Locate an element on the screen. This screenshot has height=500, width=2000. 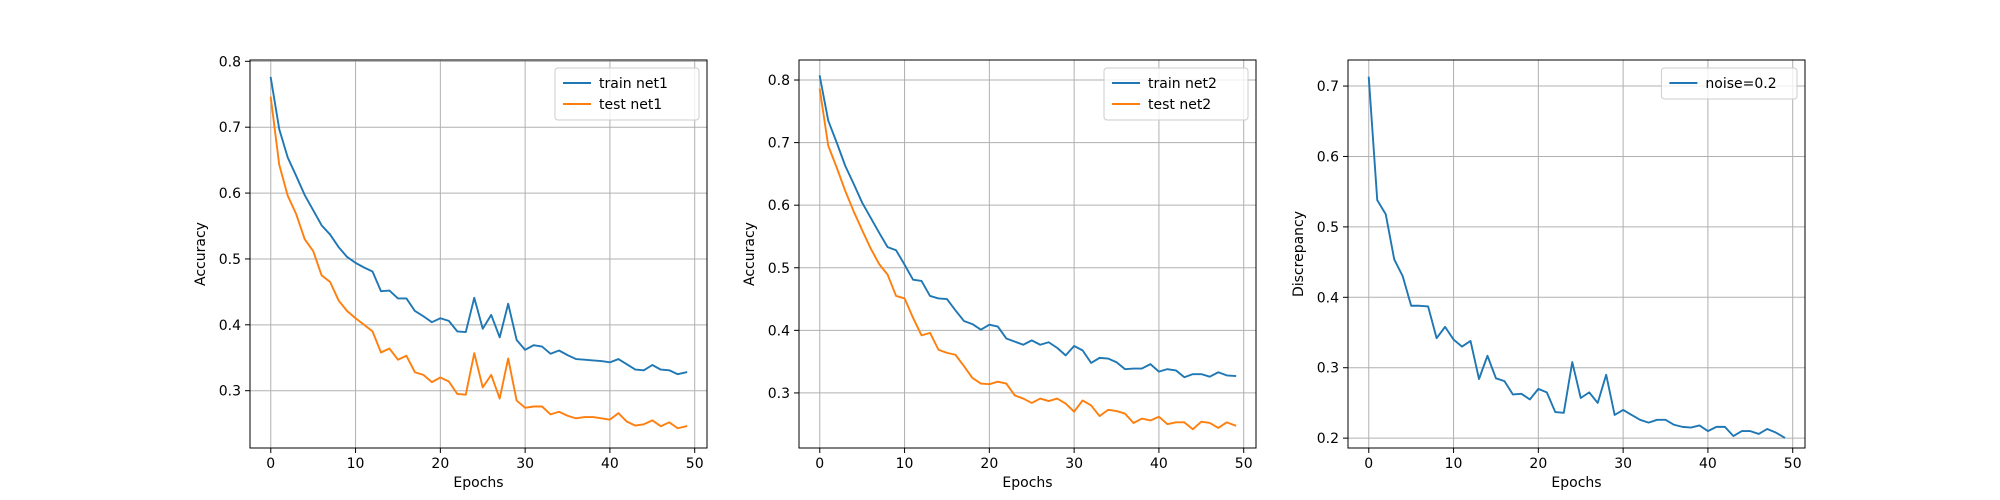
legend: noise=0.2 is located at coordinates (1729, 83).